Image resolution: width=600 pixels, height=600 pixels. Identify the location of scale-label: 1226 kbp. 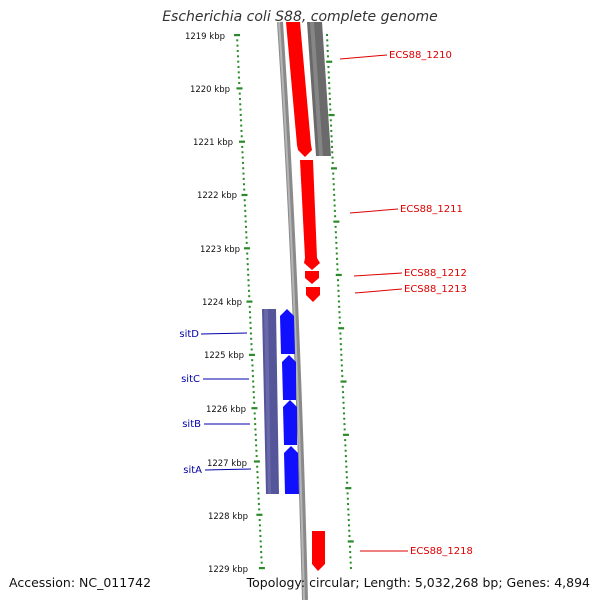
(226, 410).